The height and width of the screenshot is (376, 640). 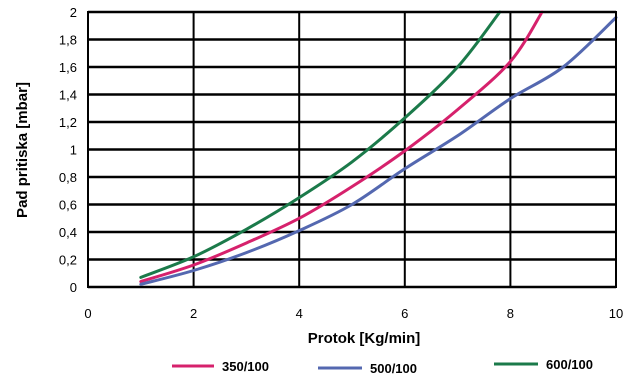 What do you see at coordinates (68, 40) in the screenshot?
I see `y-tick-label: 1,8` at bounding box center [68, 40].